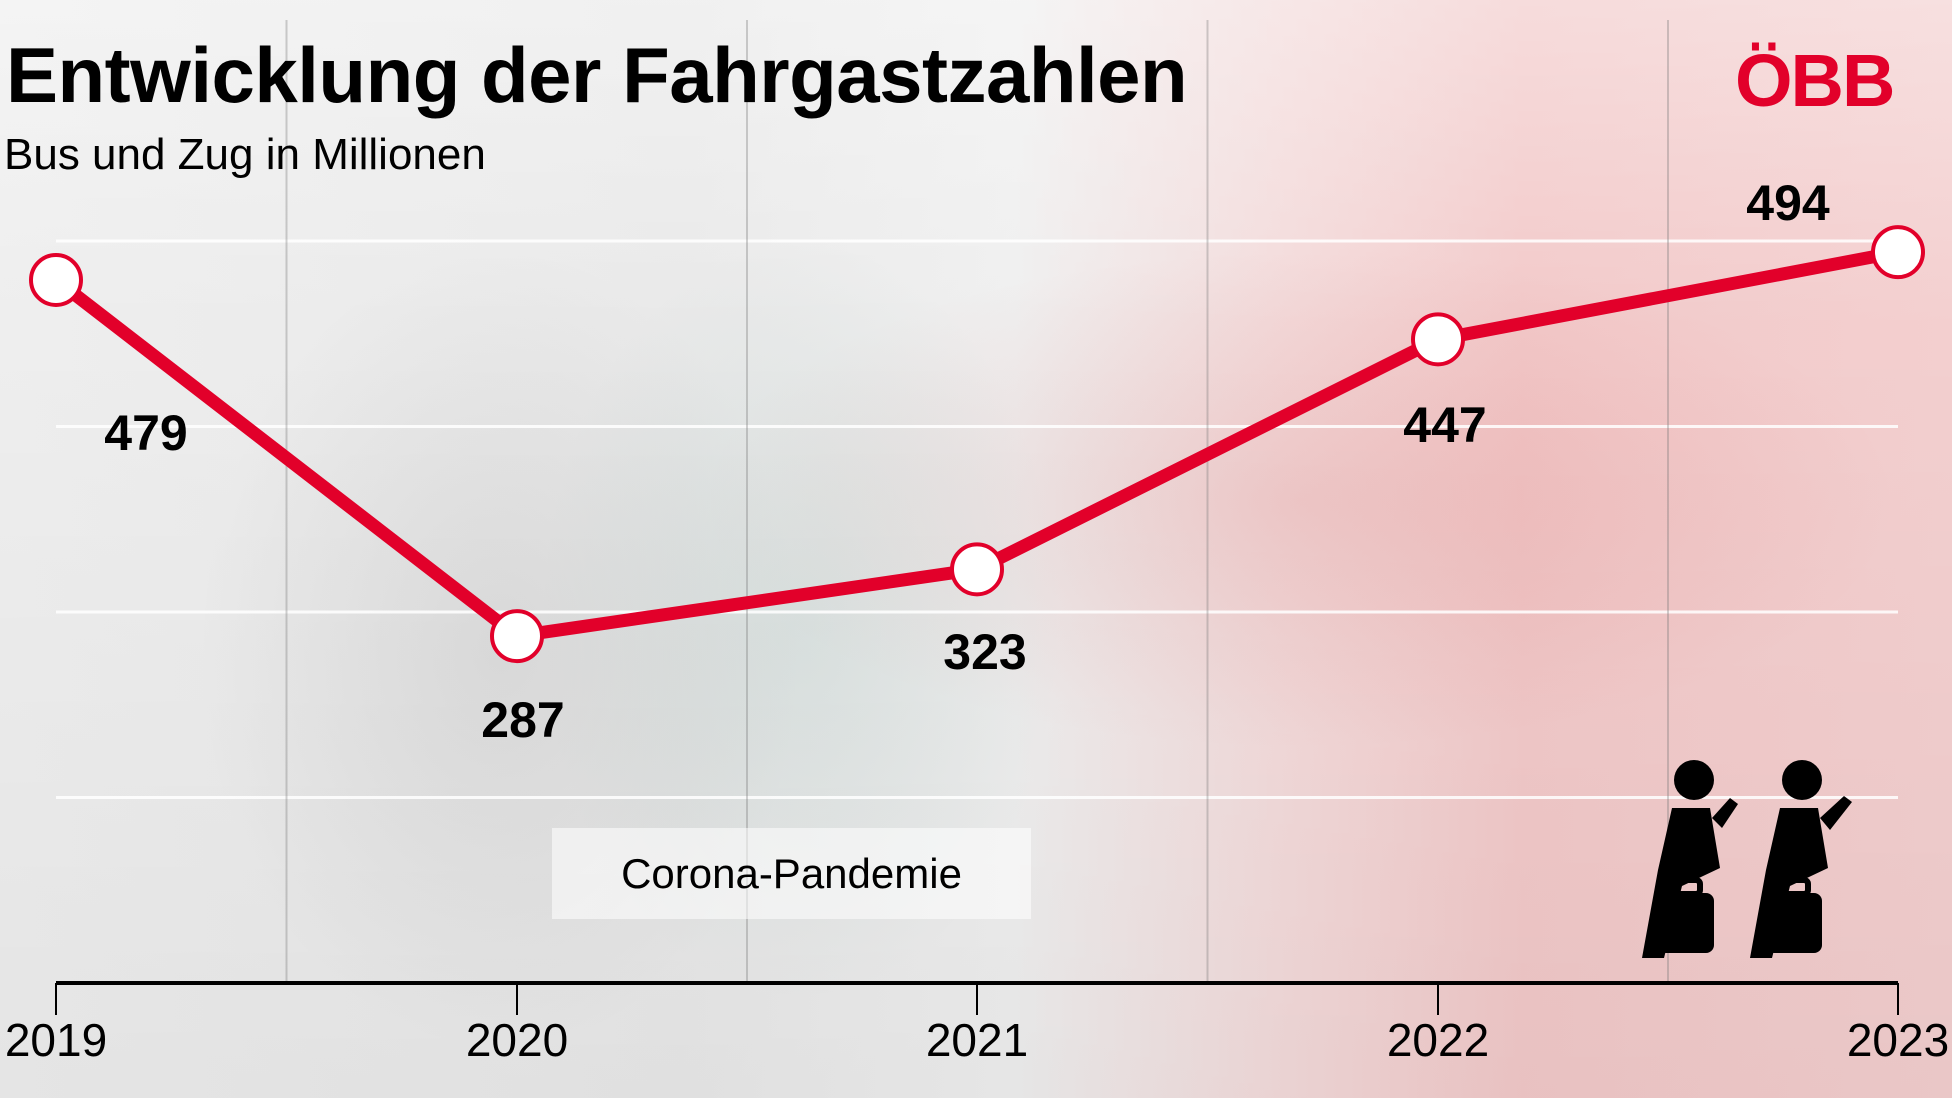 Image resolution: width=1952 pixels, height=1098 pixels. What do you see at coordinates (1747, 859) in the screenshot?
I see `seated-passengers-with-luggage-icon` at bounding box center [1747, 859].